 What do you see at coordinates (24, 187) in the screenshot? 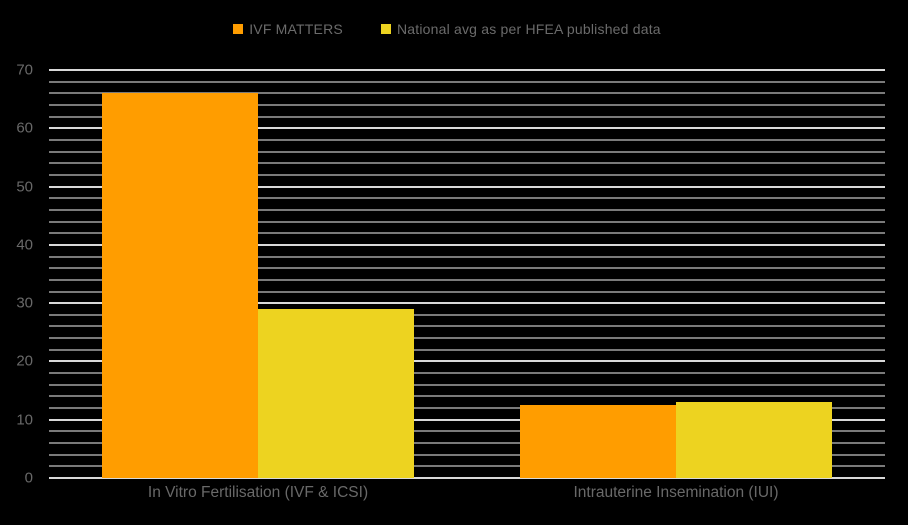
I see `y-tick-label: 50` at bounding box center [24, 187].